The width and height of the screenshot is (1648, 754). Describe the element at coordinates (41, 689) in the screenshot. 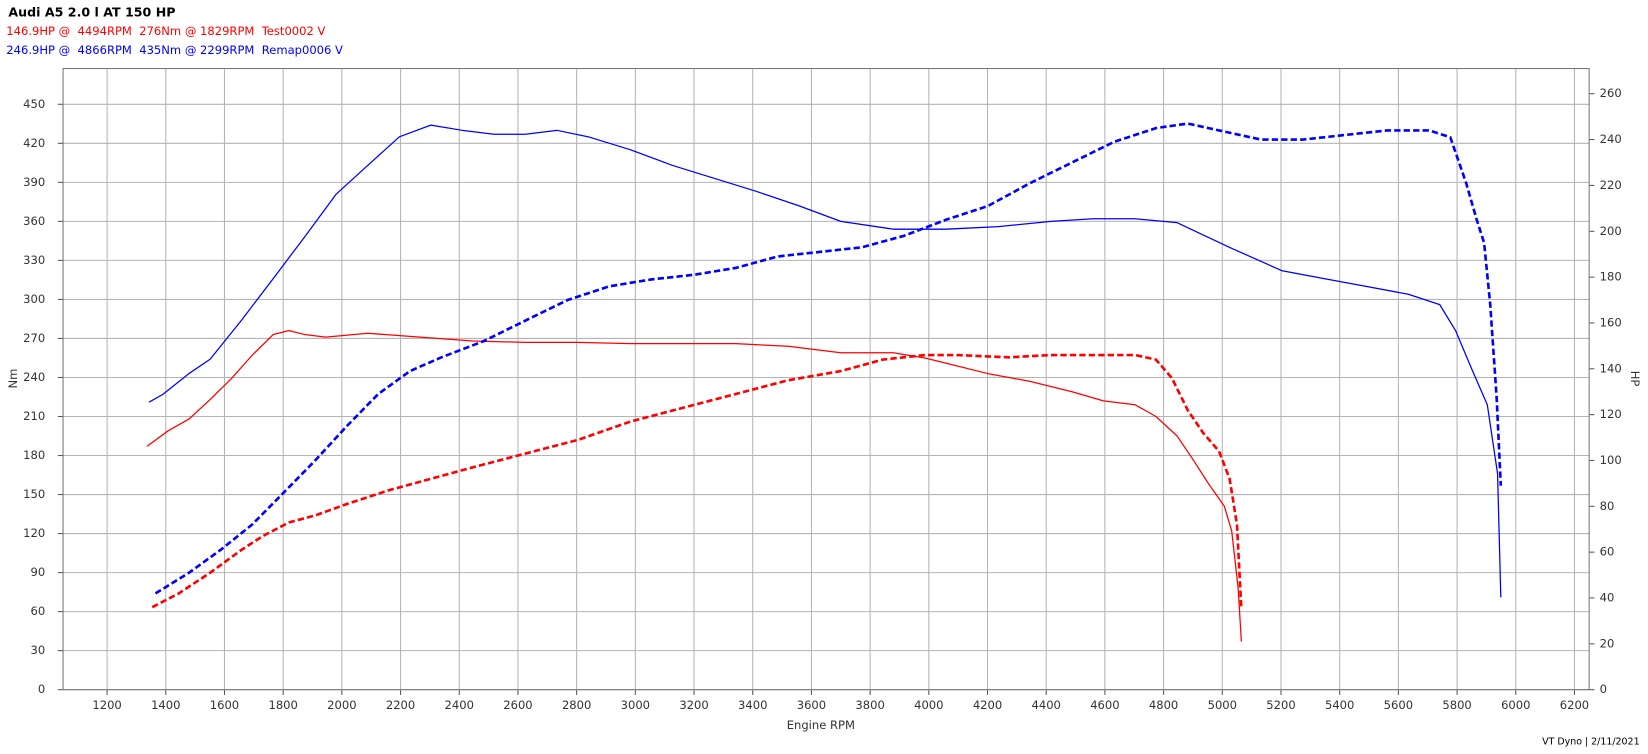

I see `y-tick-label: 0` at that location.